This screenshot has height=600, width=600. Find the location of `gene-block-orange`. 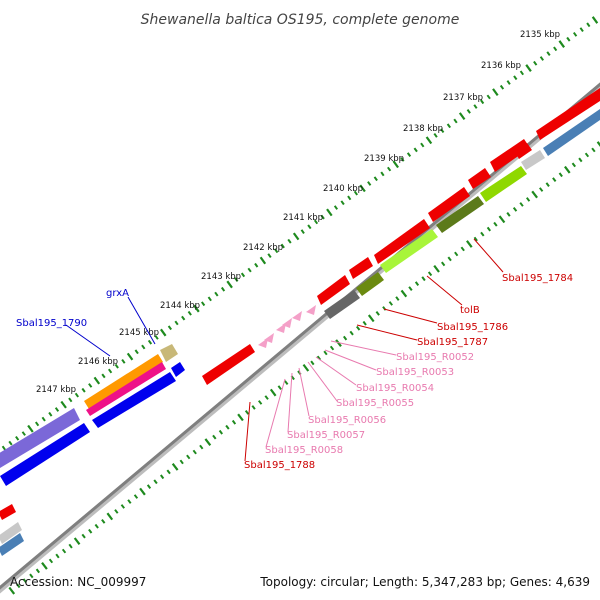

gene-block-orange is located at coordinates (123, 381).